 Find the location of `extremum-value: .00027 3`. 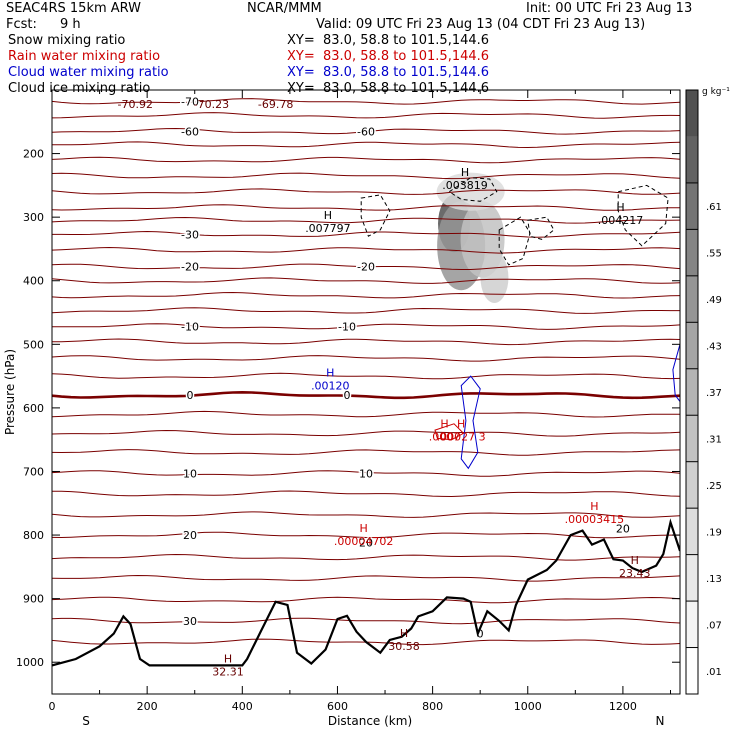

extremum-value: .00027 3 is located at coordinates (461, 436).